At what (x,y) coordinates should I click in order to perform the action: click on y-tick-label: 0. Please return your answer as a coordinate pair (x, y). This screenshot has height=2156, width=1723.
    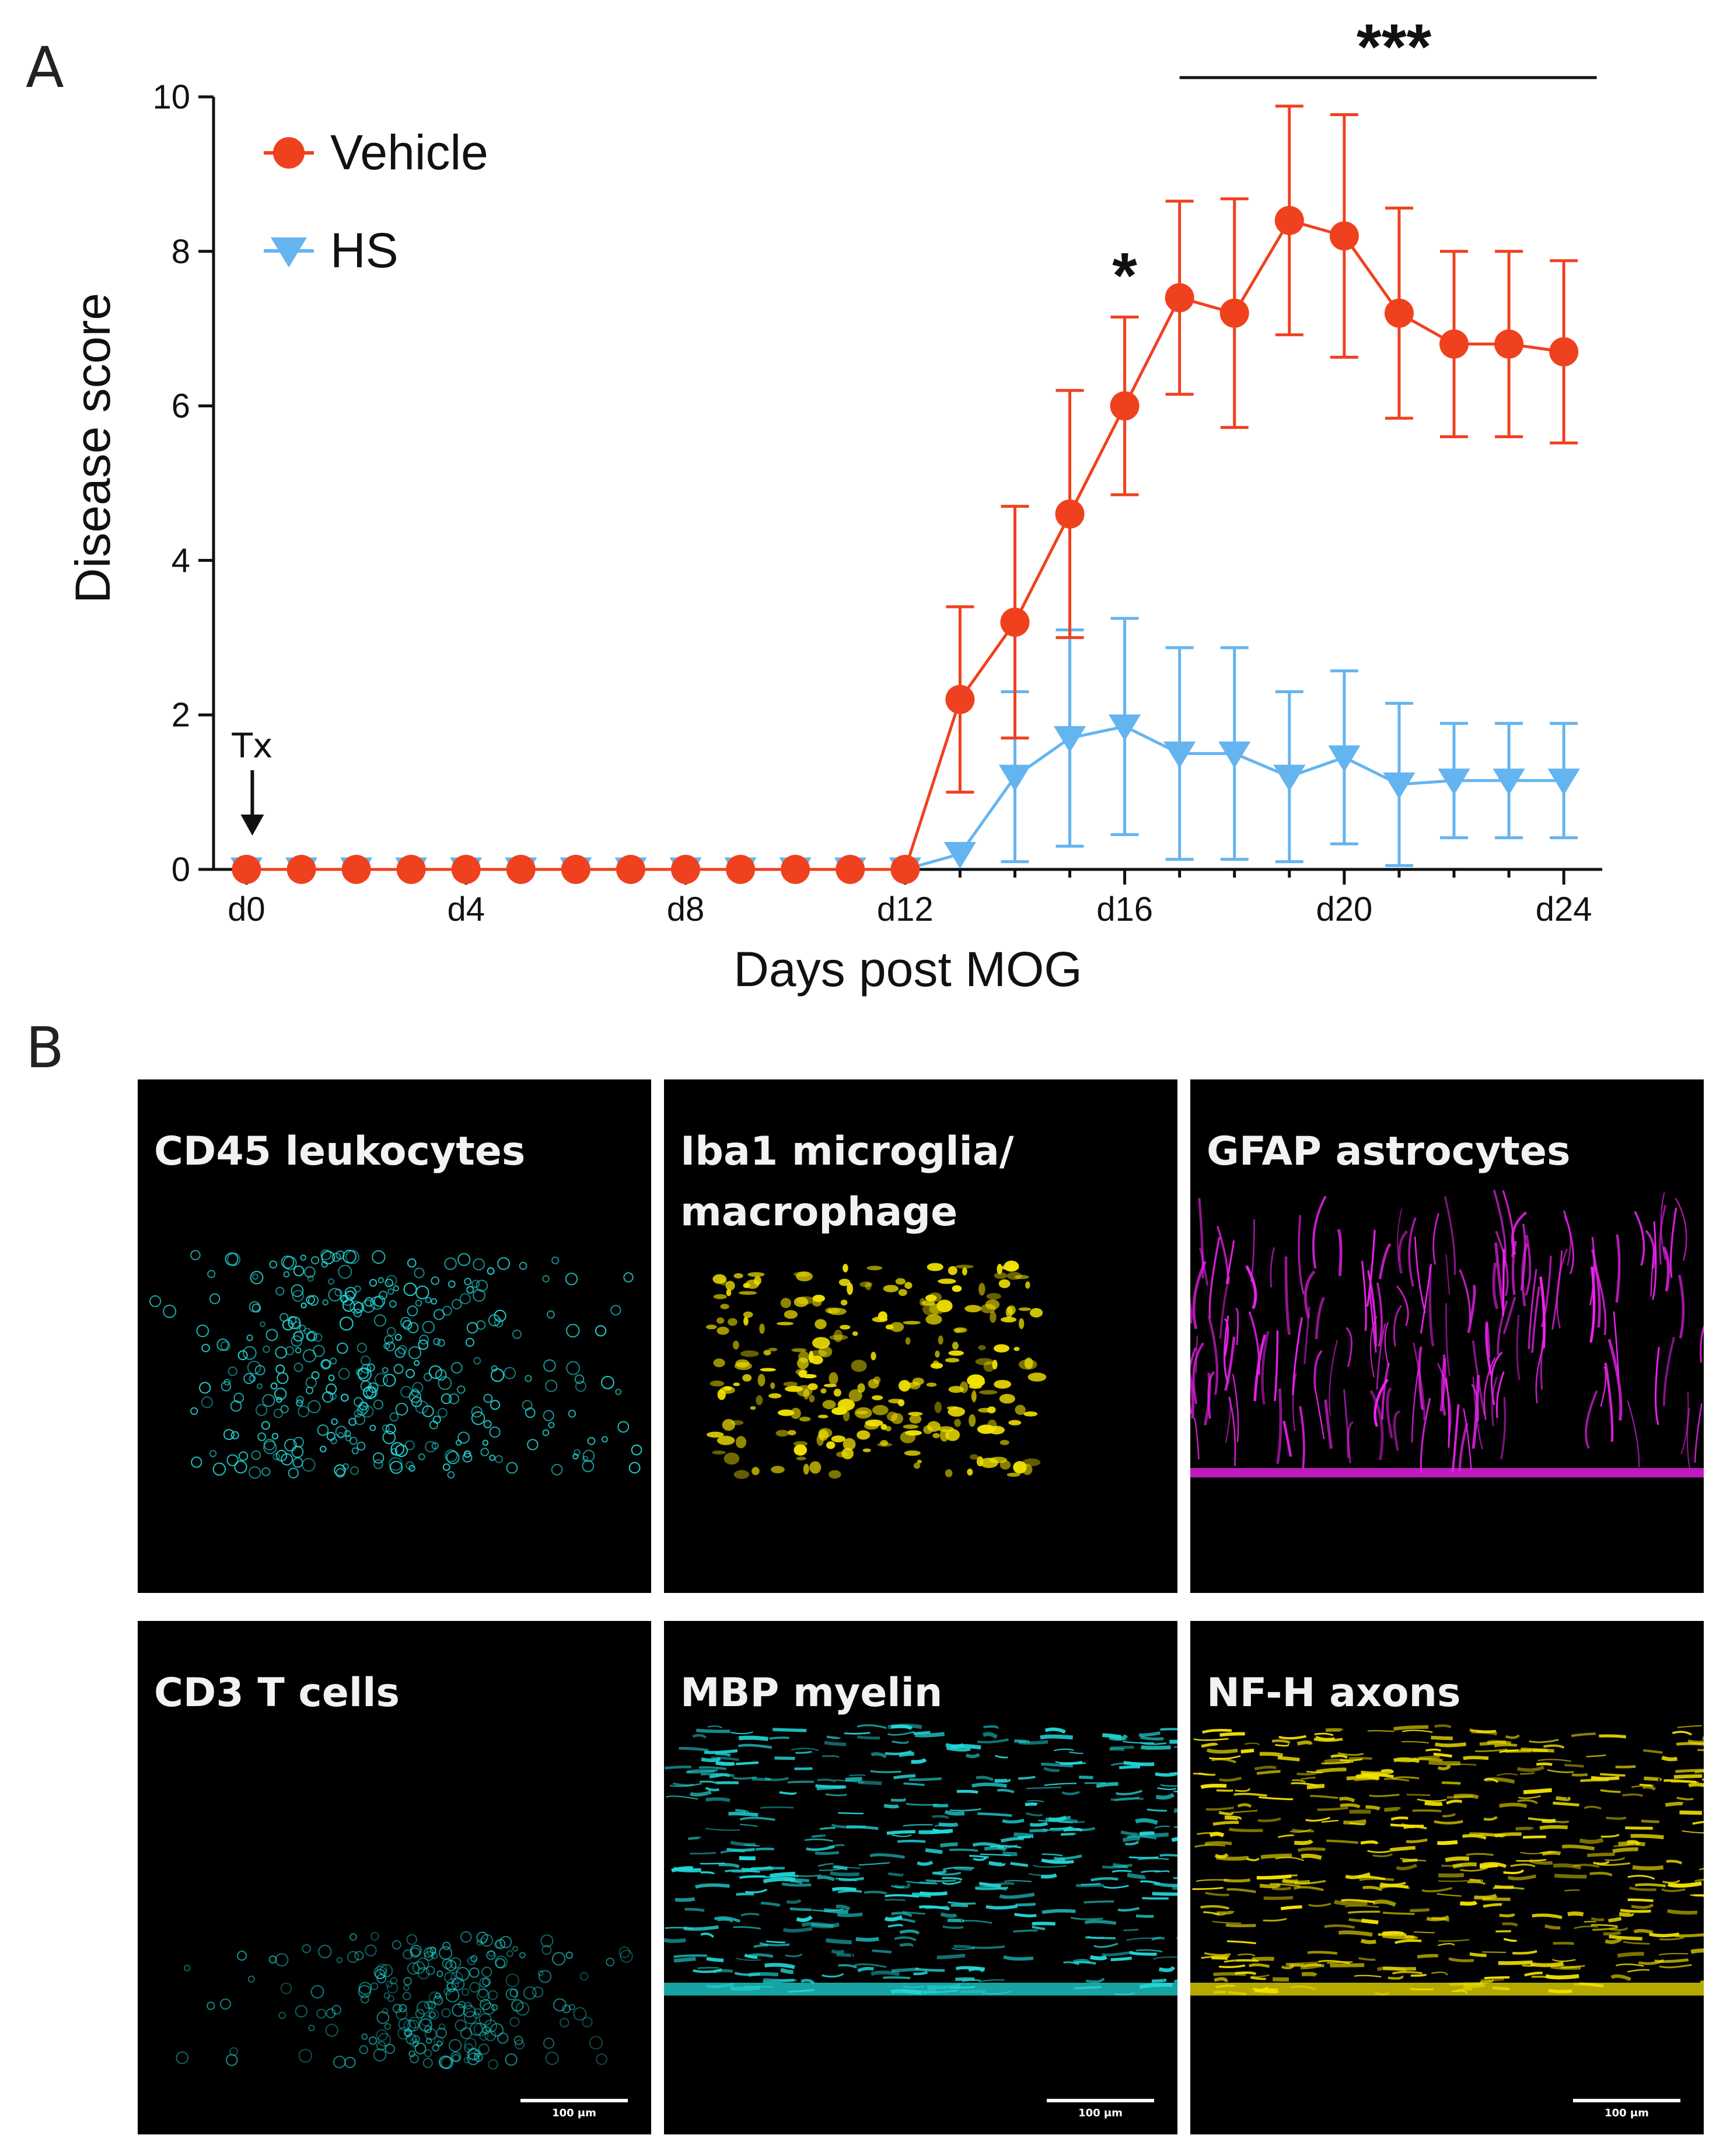
    Looking at the image, I should click on (181, 870).